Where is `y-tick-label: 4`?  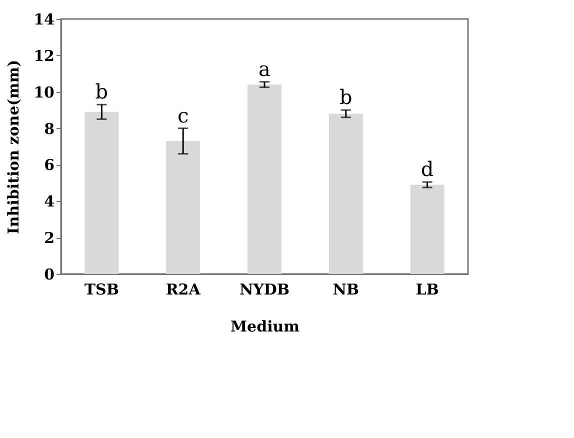 y-tick-label: 4 is located at coordinates (49, 201).